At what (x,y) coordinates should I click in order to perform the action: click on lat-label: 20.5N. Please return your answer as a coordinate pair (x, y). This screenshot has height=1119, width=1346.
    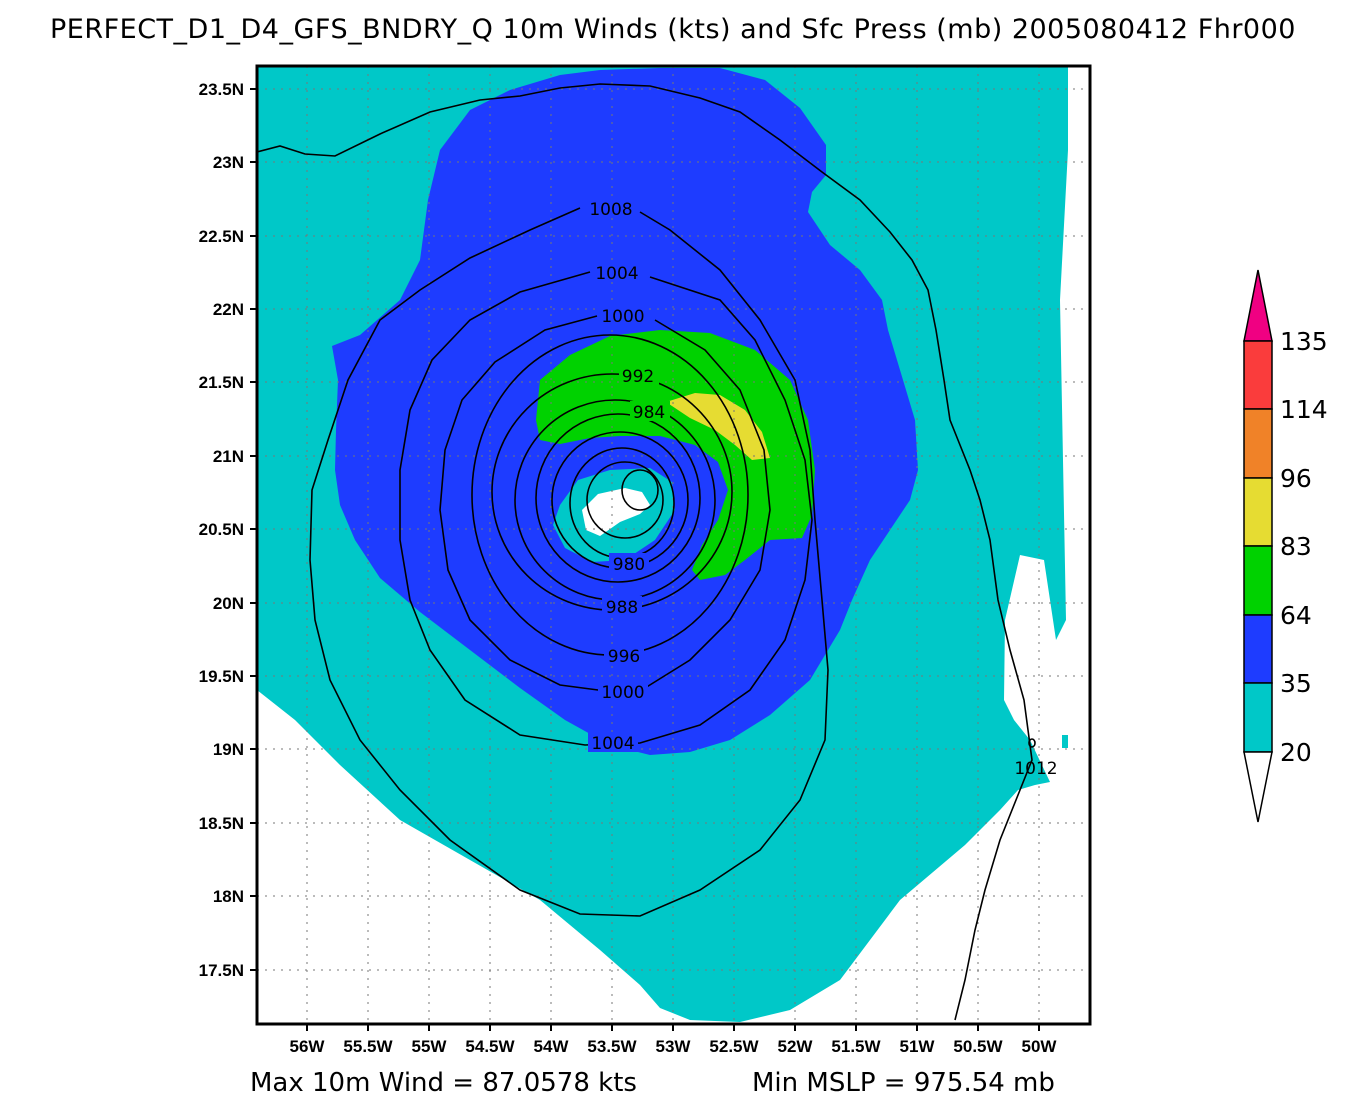
    Looking at the image, I should click on (221, 529).